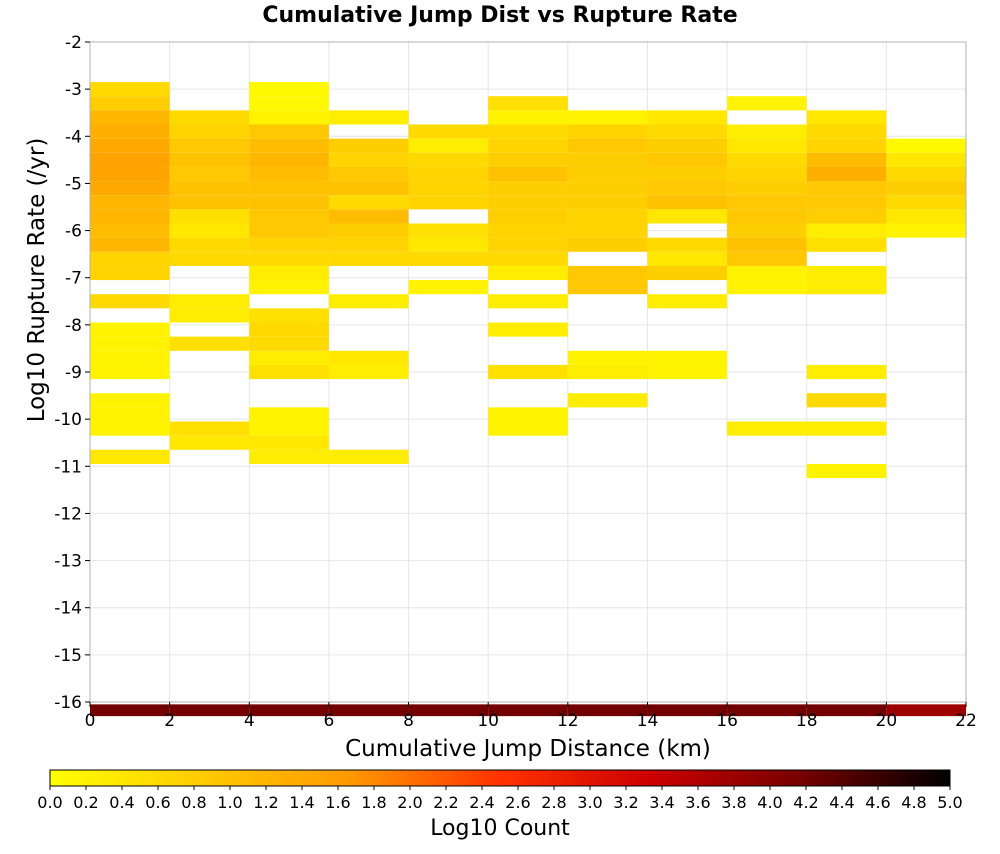 The height and width of the screenshot is (854, 1000). I want to click on x-tick-label: 22, so click(966, 721).